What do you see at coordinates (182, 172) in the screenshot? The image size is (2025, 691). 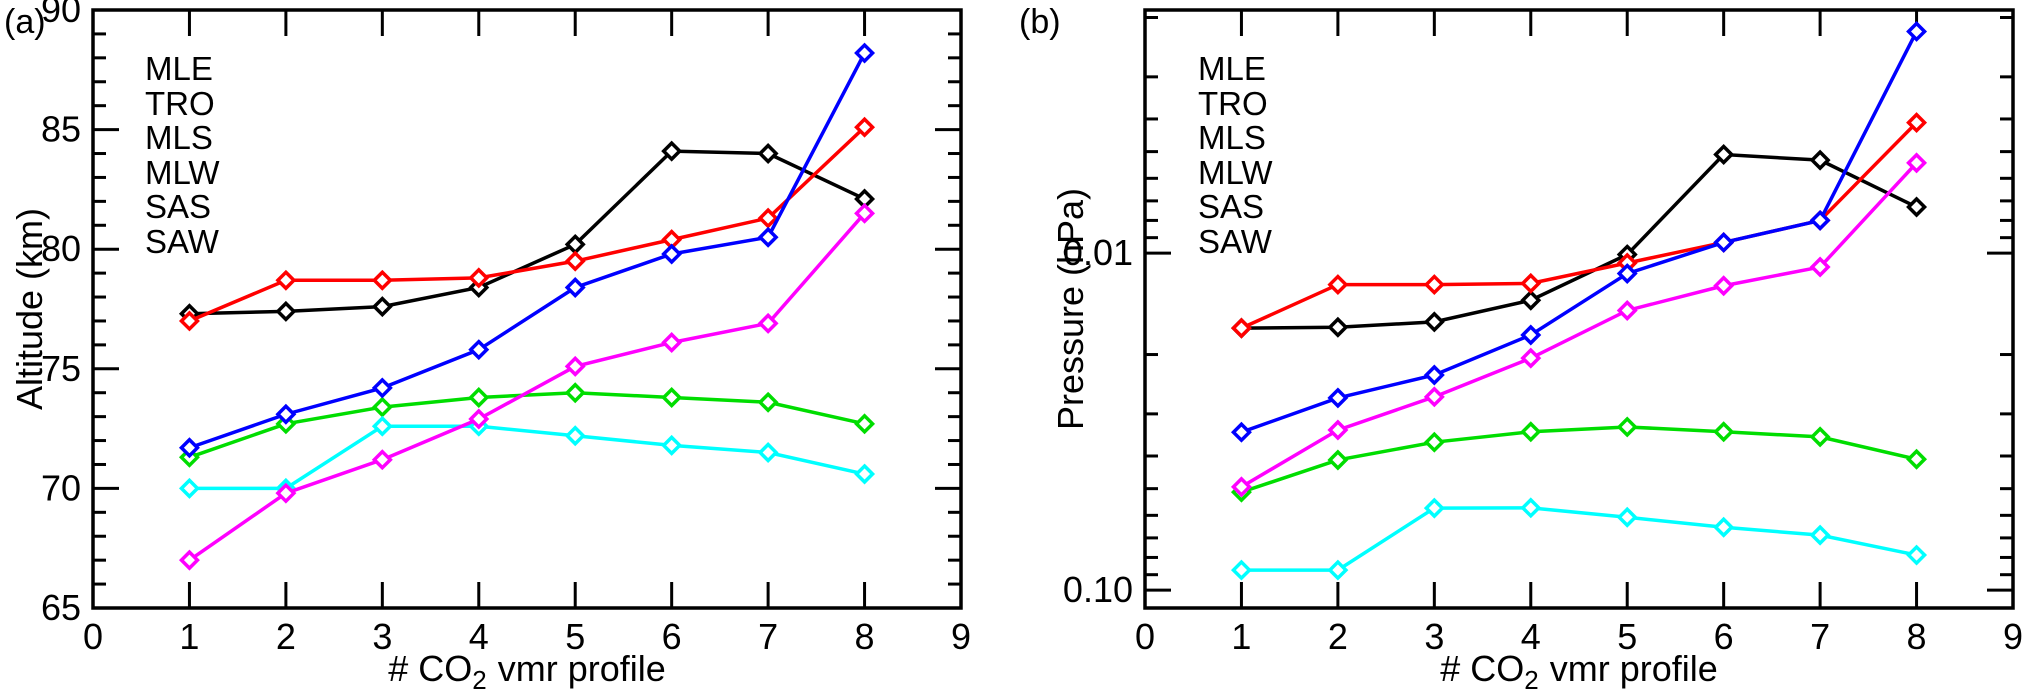 I see `legend-item-mlw: MLW` at bounding box center [182, 172].